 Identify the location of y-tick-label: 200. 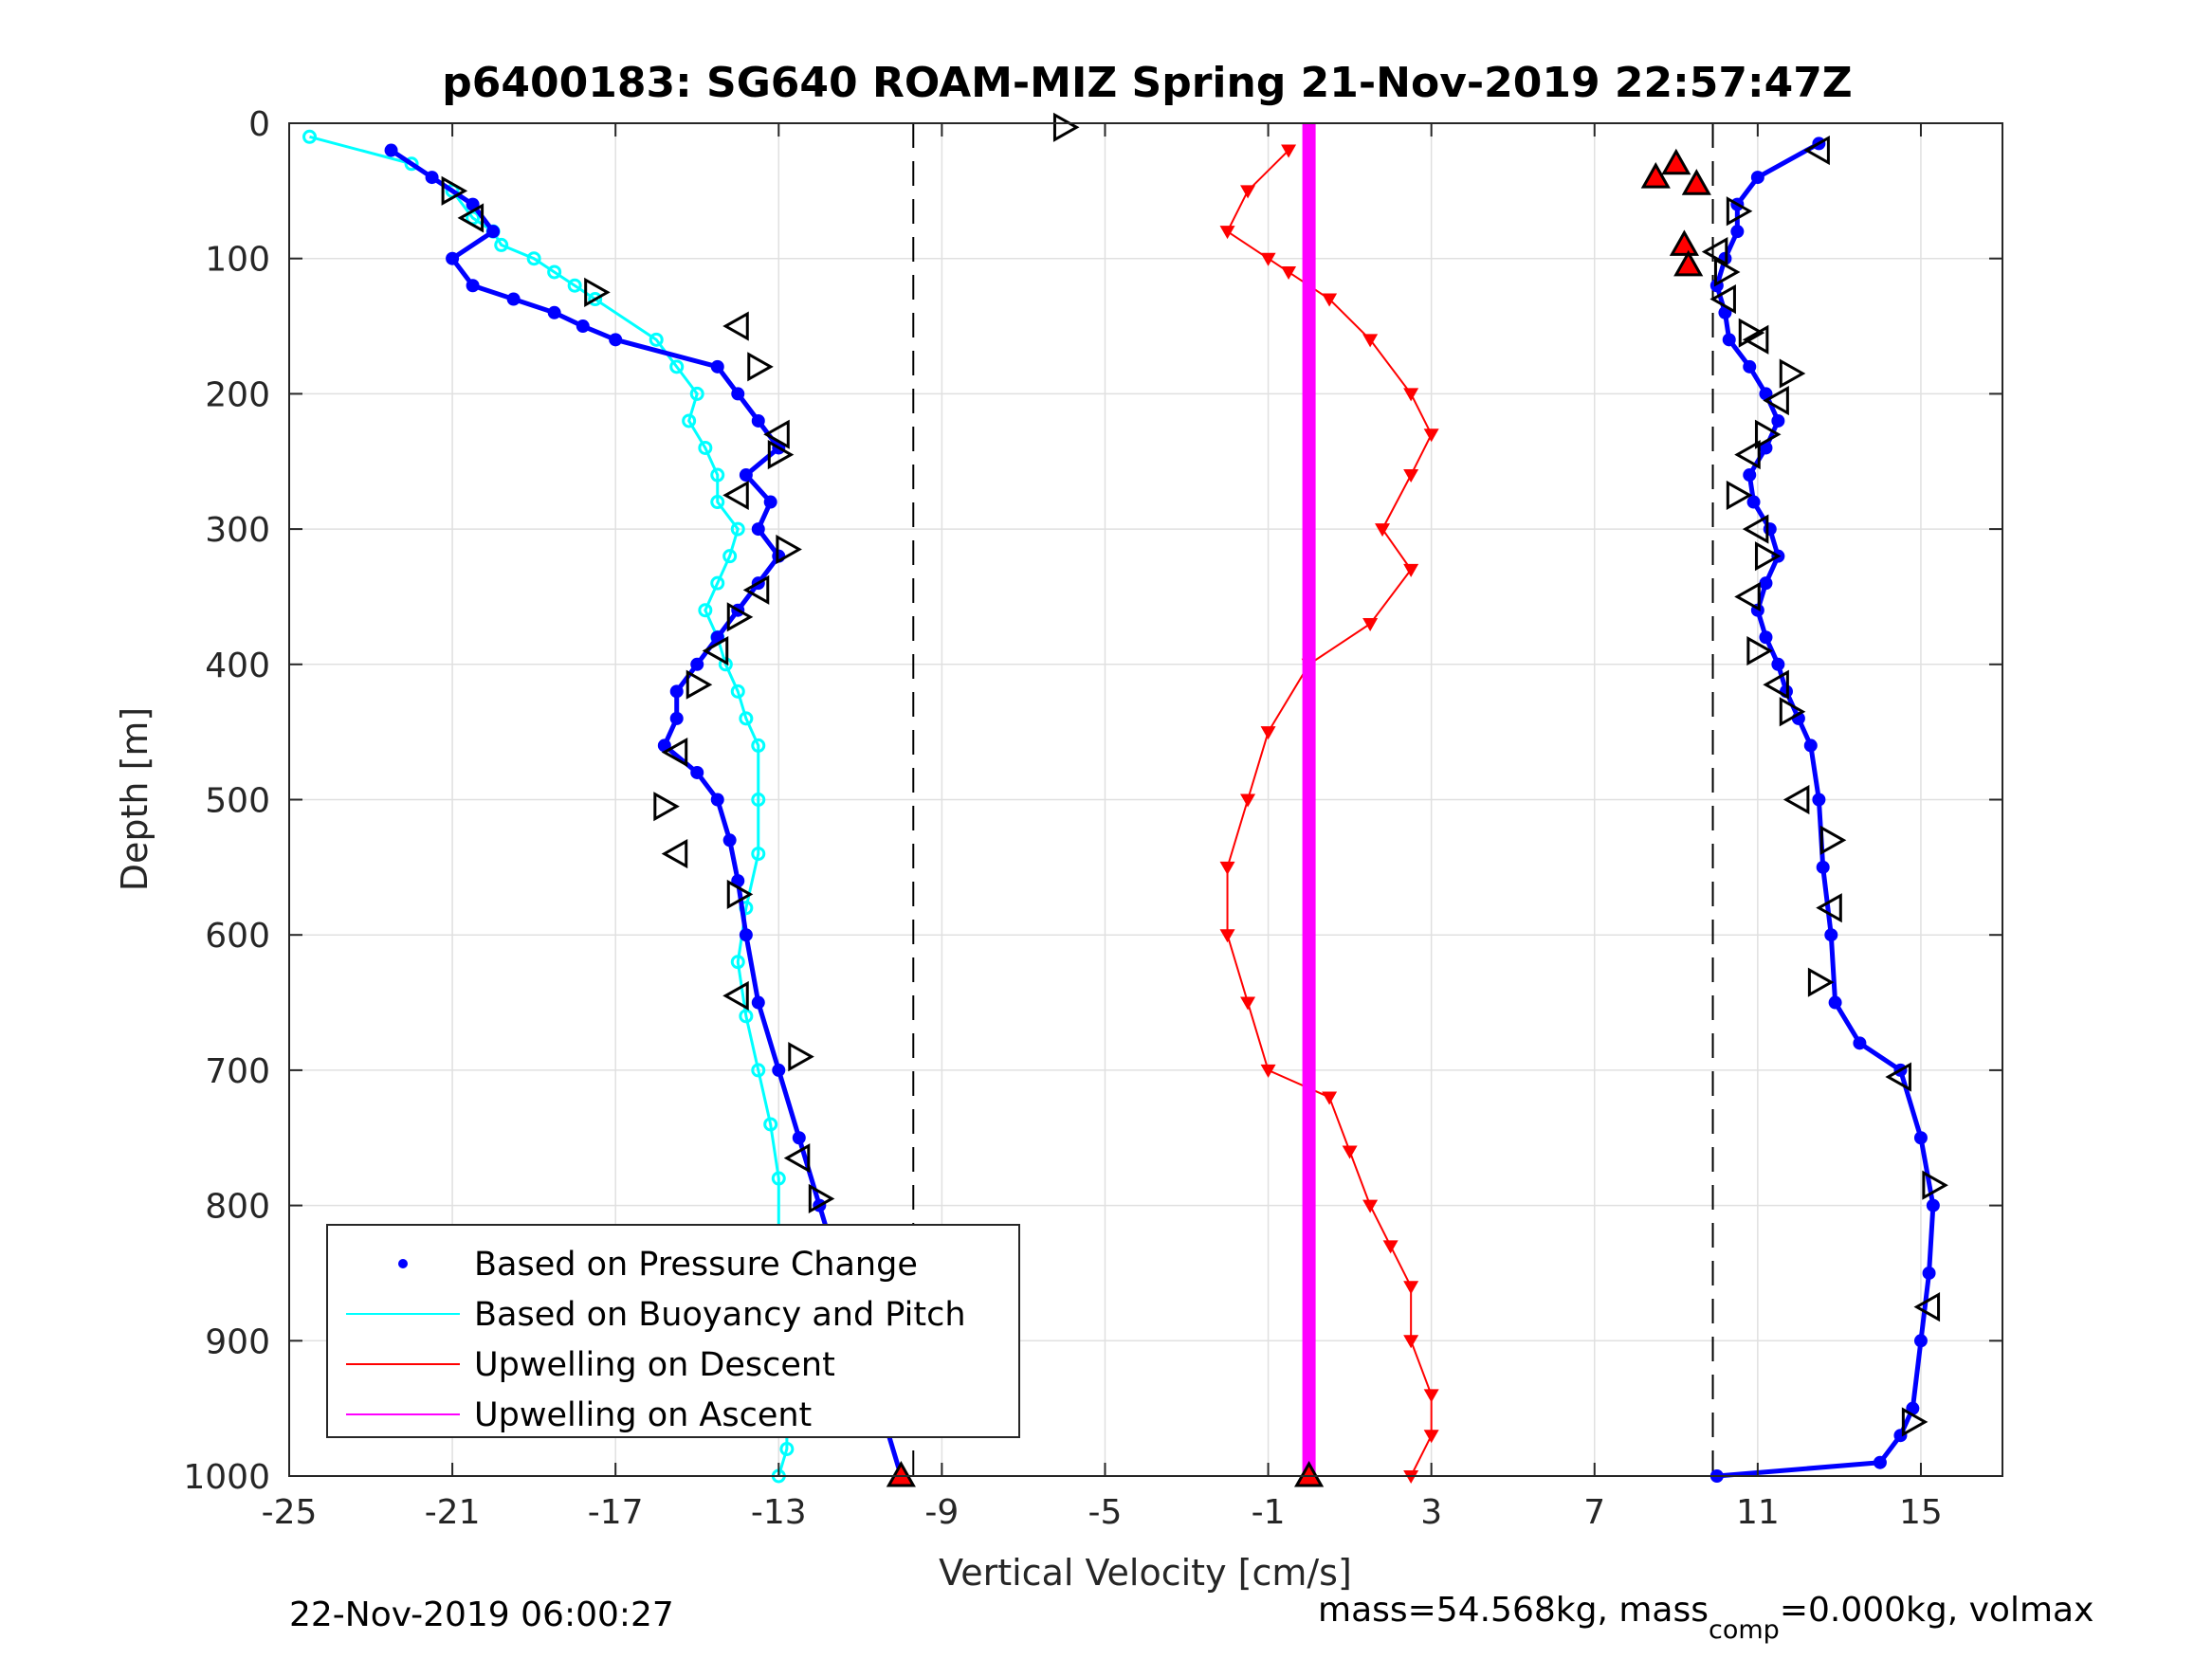
(237, 394).